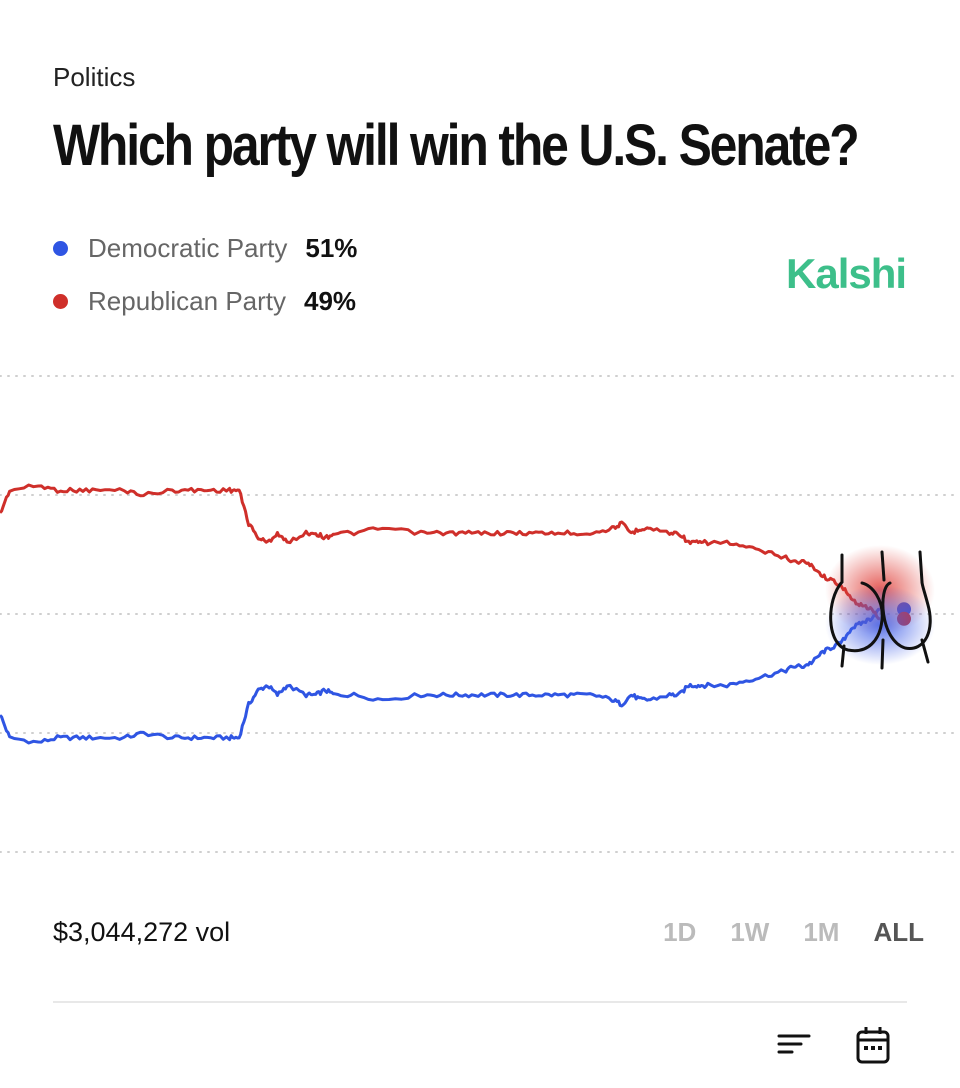 This screenshot has height=1088, width=960. I want to click on doodle-drawing, so click(880, 610).